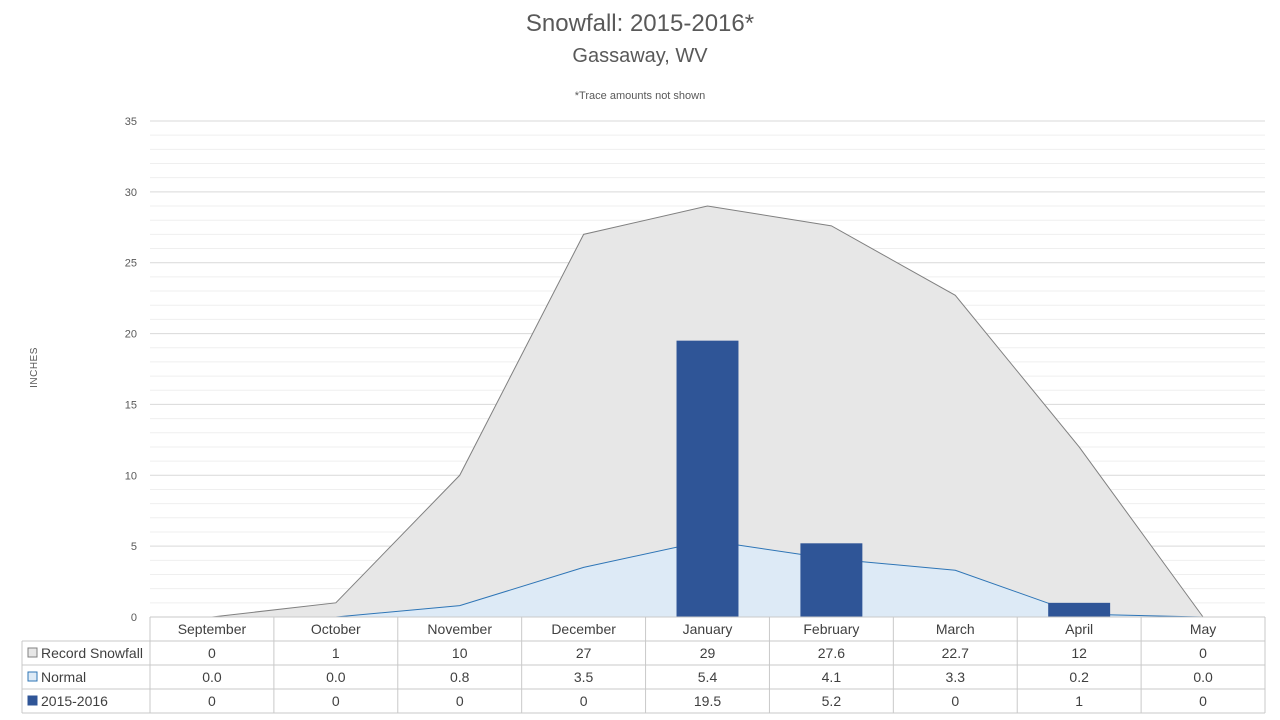 The width and height of the screenshot is (1280, 720). I want to click on y-tick-label: 10, so click(131, 476).